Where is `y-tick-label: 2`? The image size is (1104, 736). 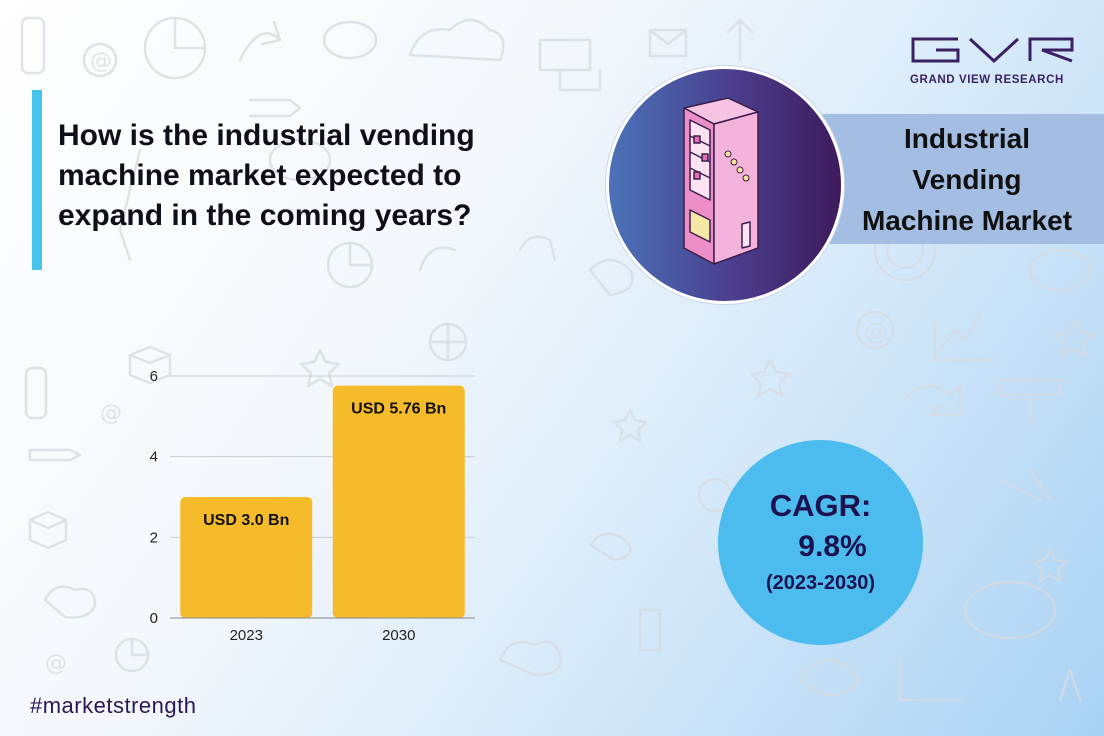
y-tick-label: 2 is located at coordinates (154, 537).